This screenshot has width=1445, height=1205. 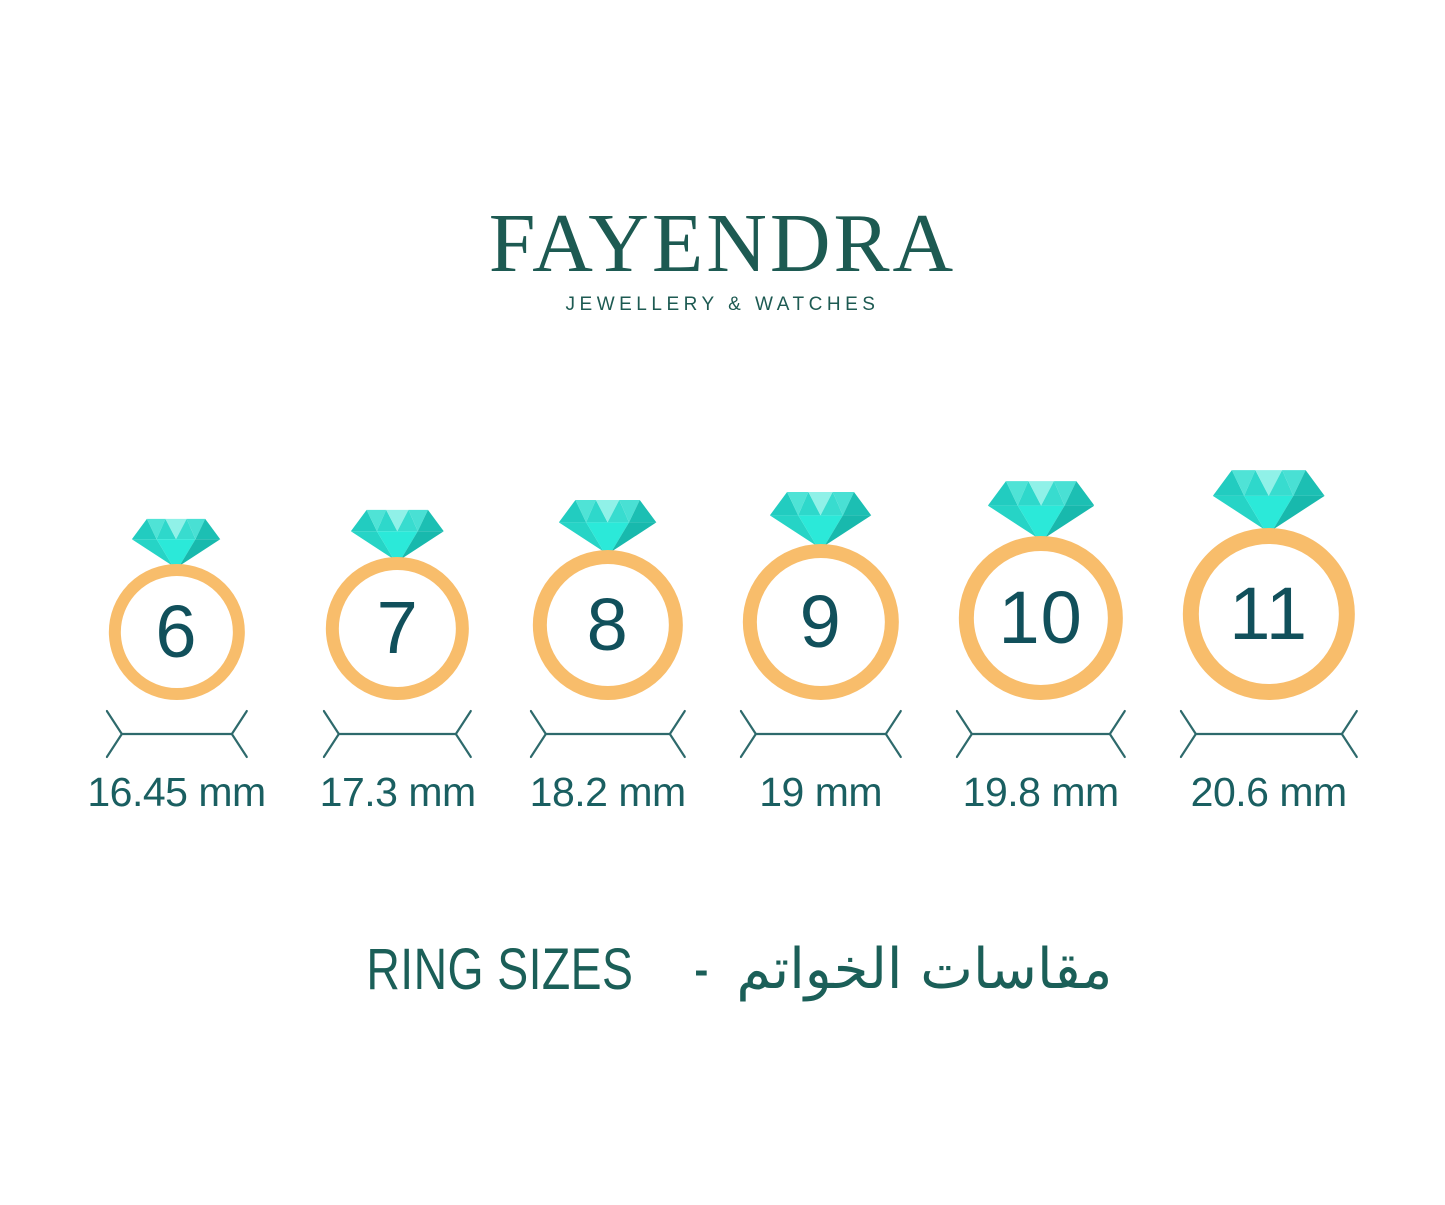 I want to click on diameter-label: 18.2 mm, so click(x=608, y=791).